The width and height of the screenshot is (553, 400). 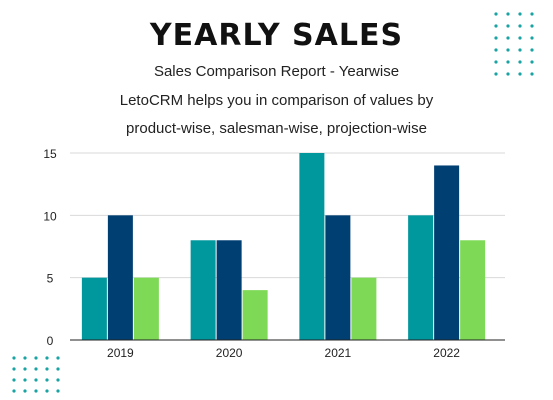 I want to click on y-tick-label: 10, so click(x=50, y=216).